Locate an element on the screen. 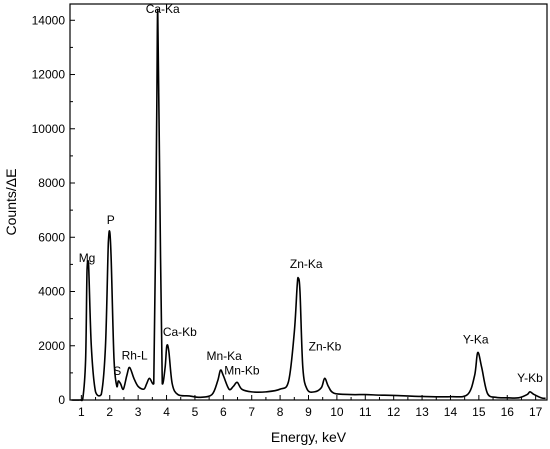 This screenshot has height=449, width=550. peak-label: Ca-Ka is located at coordinates (163, 9).